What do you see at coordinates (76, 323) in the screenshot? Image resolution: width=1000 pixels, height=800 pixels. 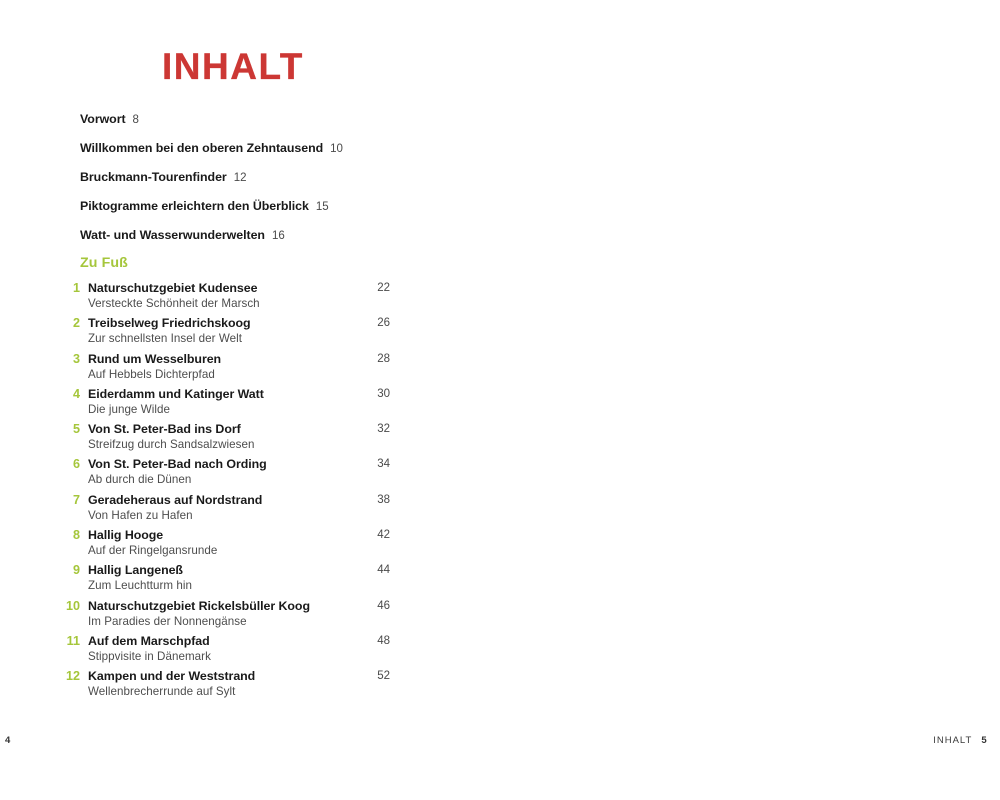 I see `tour-number: 2` at bounding box center [76, 323].